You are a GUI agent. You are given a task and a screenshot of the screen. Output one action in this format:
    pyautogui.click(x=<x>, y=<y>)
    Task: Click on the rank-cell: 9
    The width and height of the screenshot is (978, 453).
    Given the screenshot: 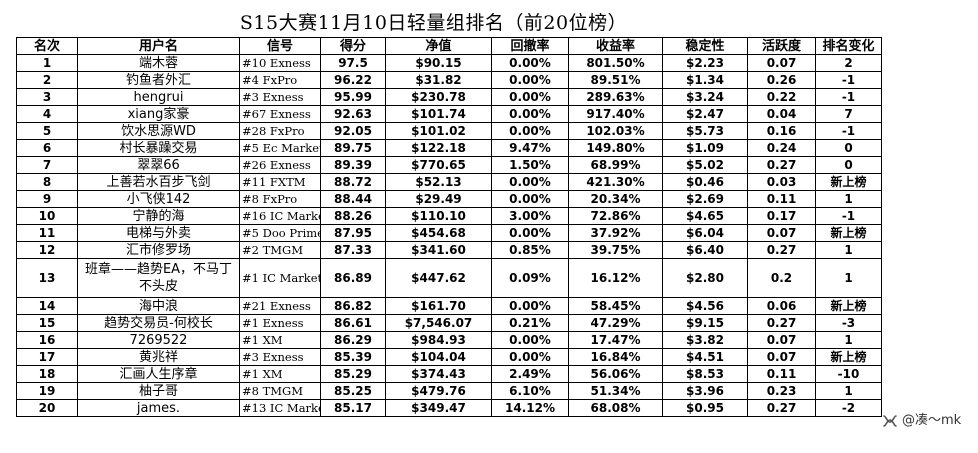 What is the action you would take?
    pyautogui.click(x=47, y=199)
    